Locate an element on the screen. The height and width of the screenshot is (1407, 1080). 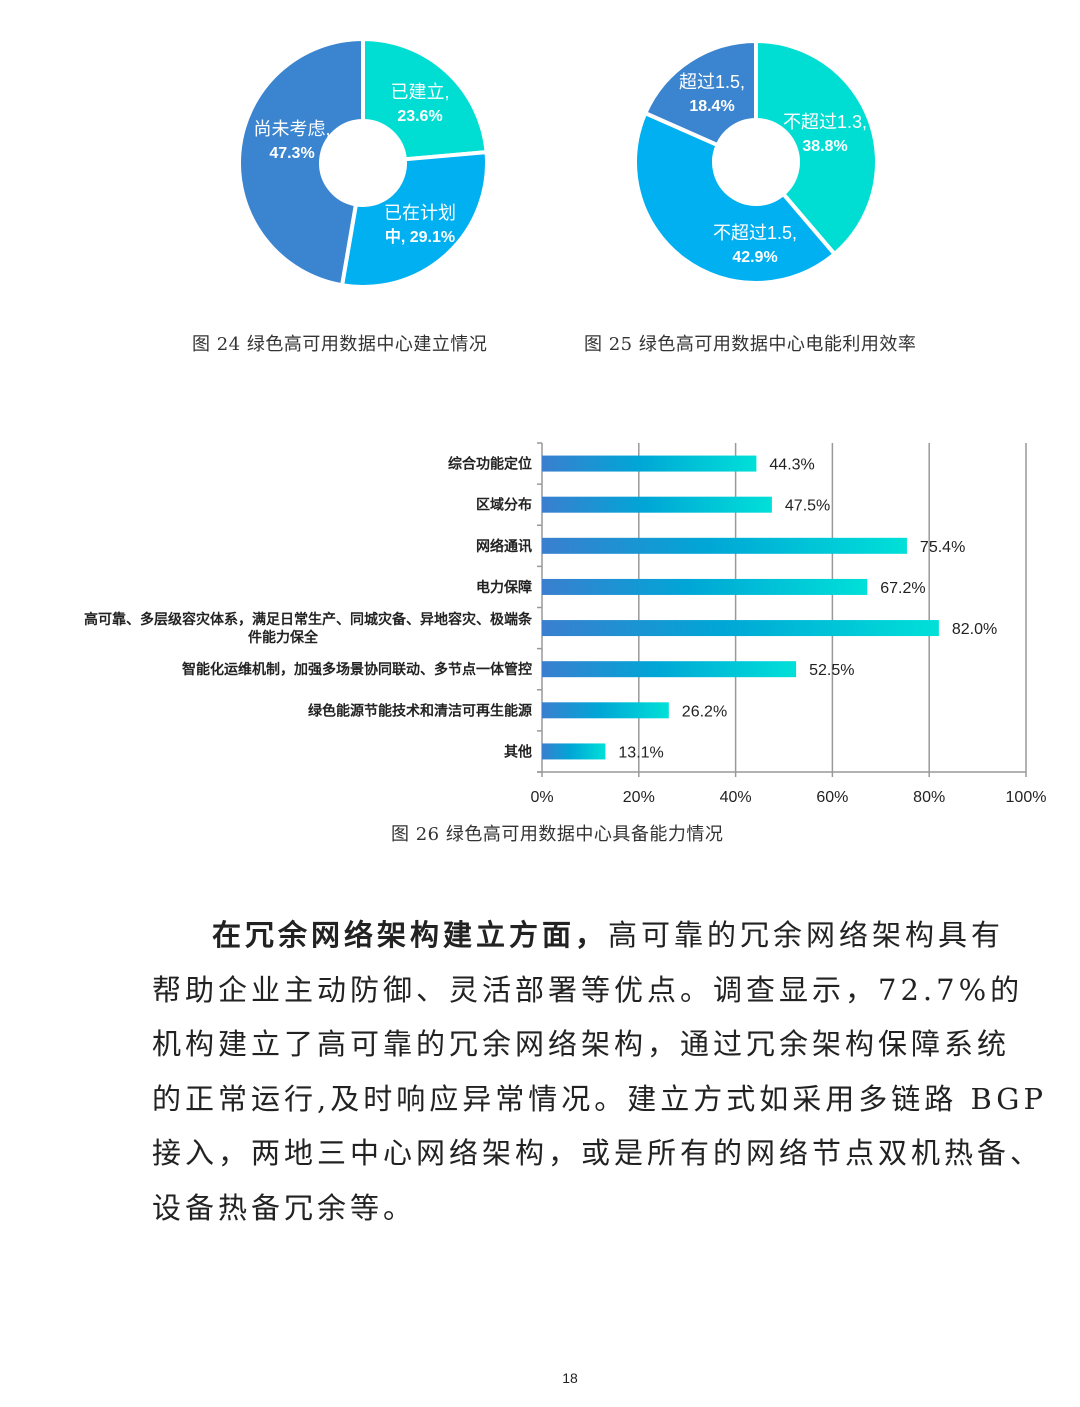
x-tick-label: 40% is located at coordinates (736, 797).